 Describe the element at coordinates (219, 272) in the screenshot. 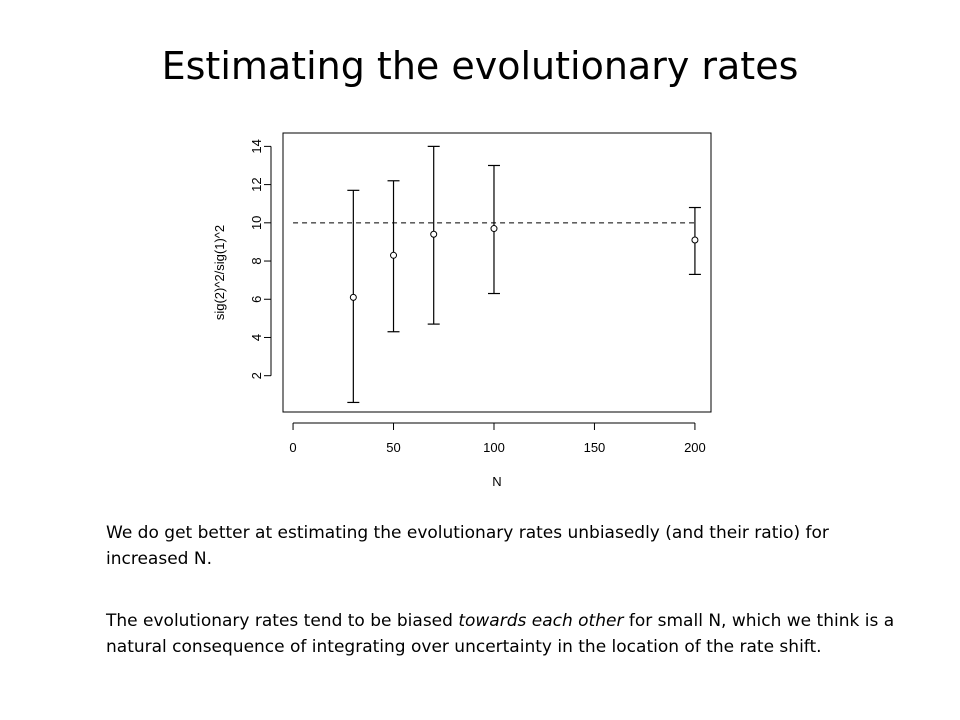

I see `y-axis-label: sig(2)^2/sig(1)^2` at that location.